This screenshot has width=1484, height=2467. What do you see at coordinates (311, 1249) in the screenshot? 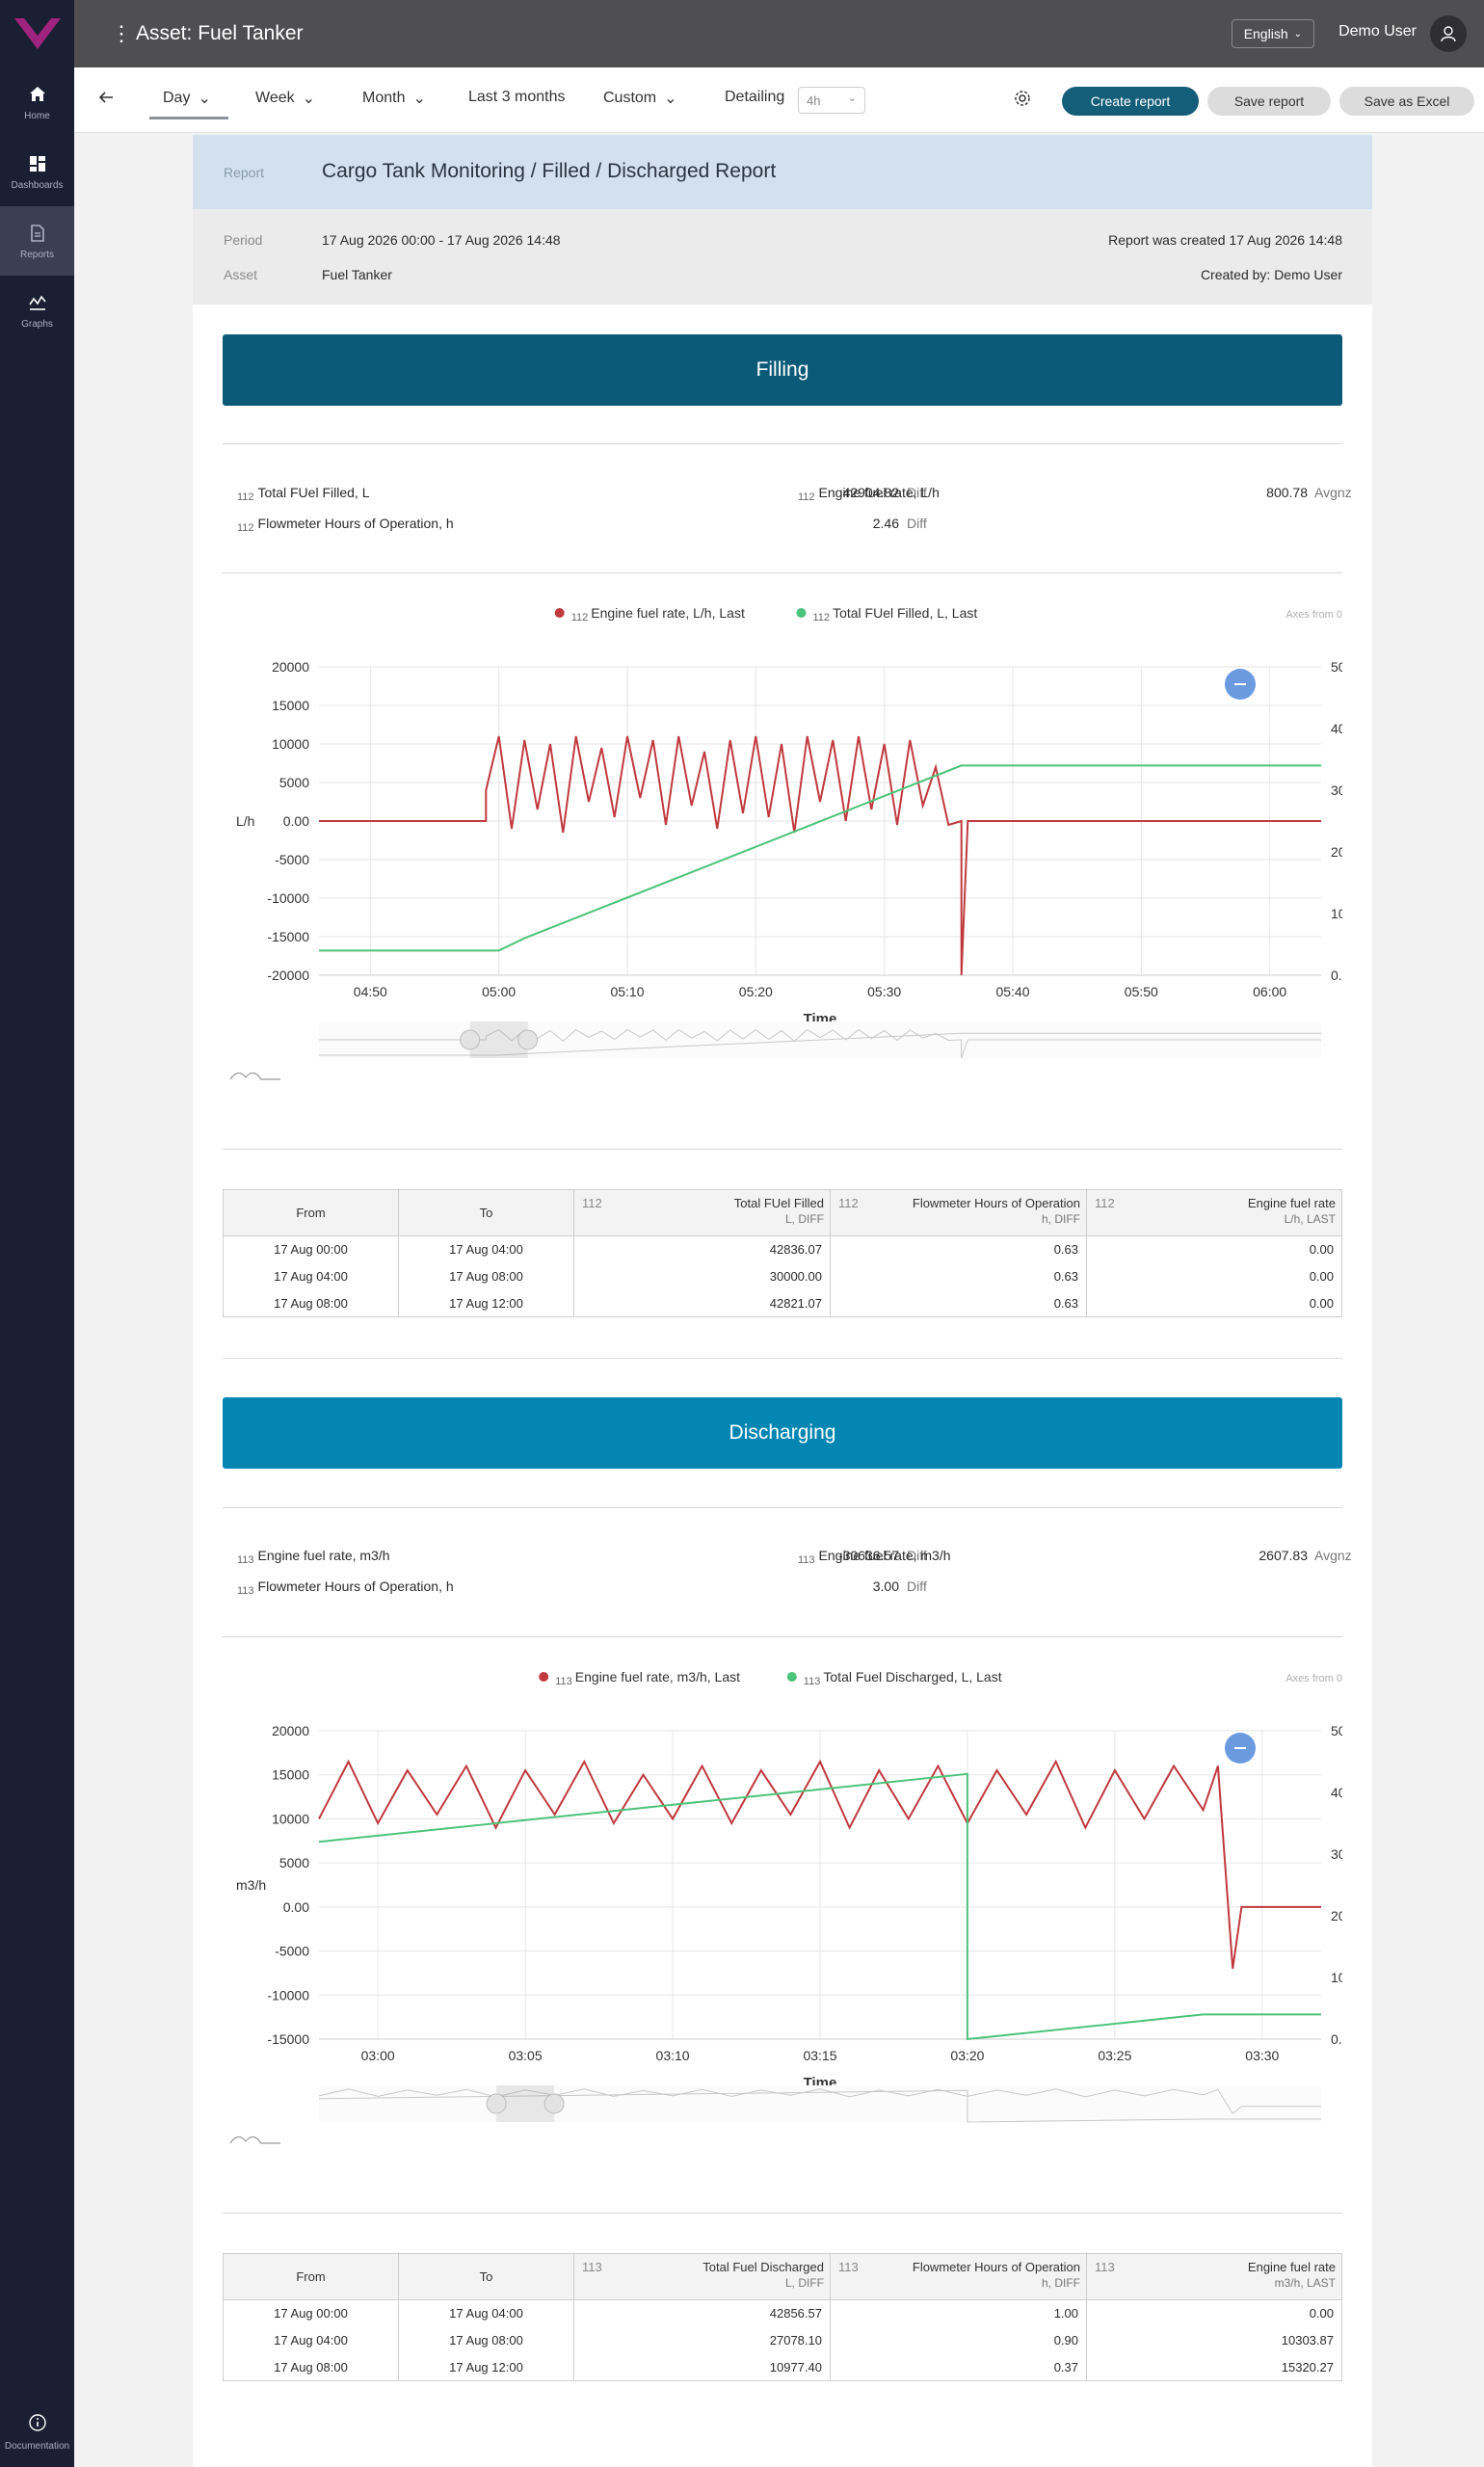
I see `cell-from: 17 Aug 00:00` at bounding box center [311, 1249].